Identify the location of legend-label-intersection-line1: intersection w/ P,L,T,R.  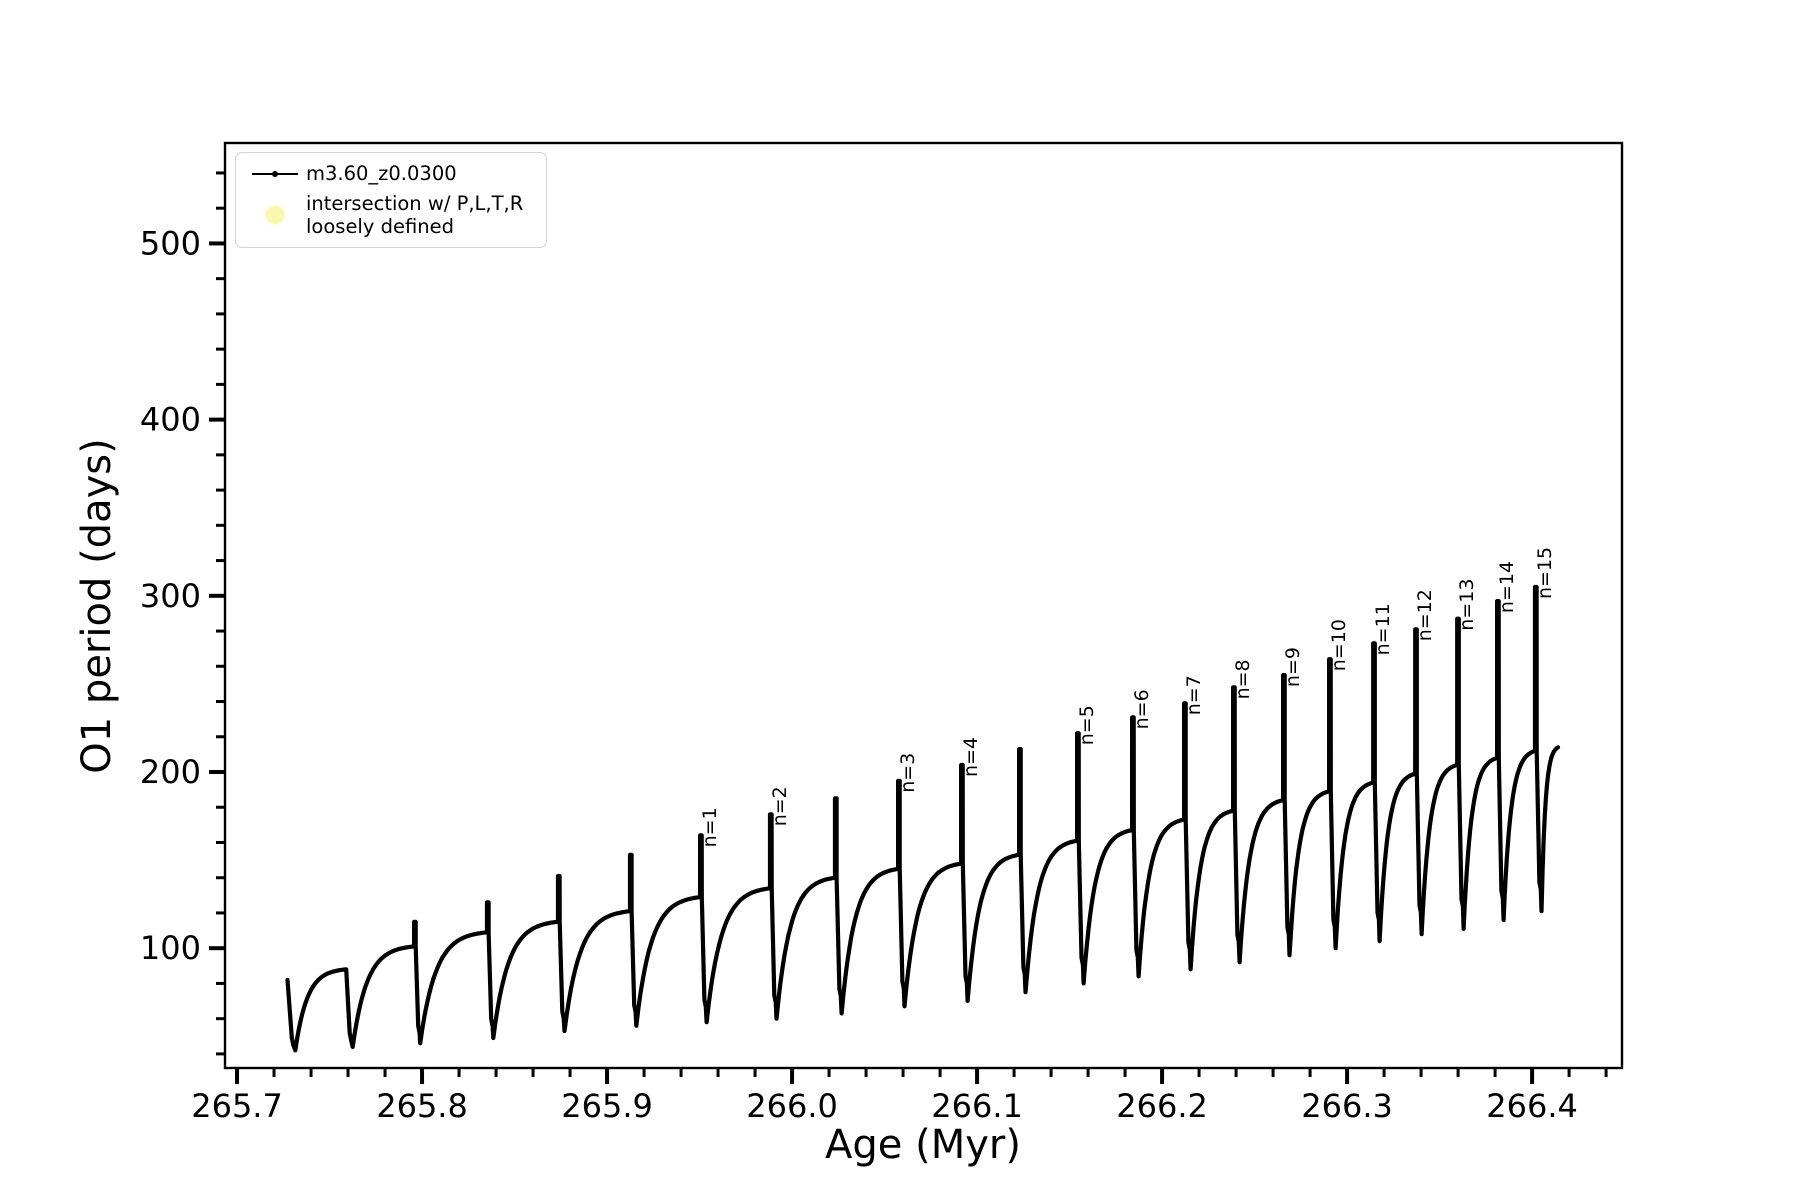
(415, 203).